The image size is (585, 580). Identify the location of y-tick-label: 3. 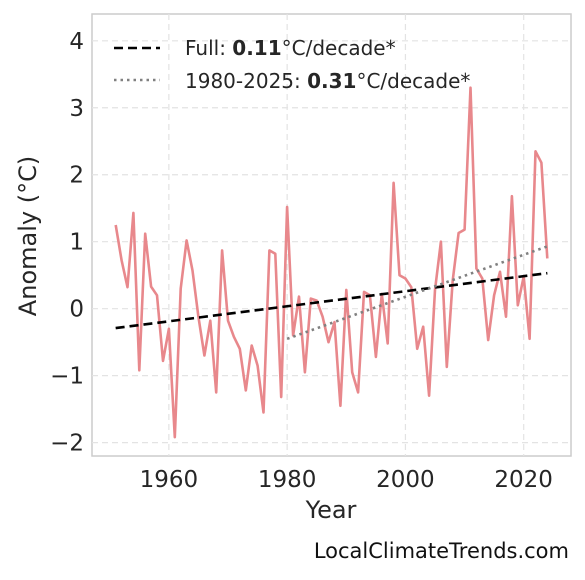
(76, 109).